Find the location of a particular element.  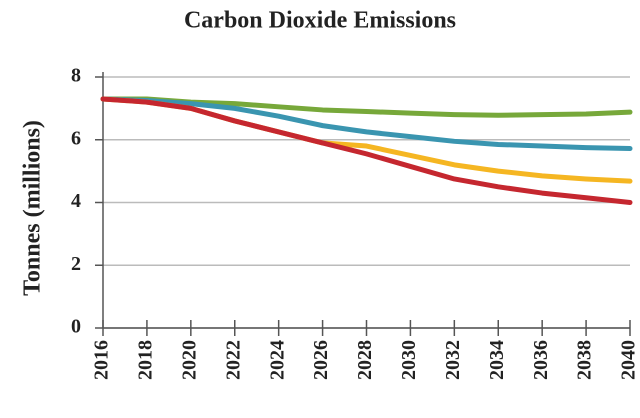

series-line is located at coordinates (366, 124).